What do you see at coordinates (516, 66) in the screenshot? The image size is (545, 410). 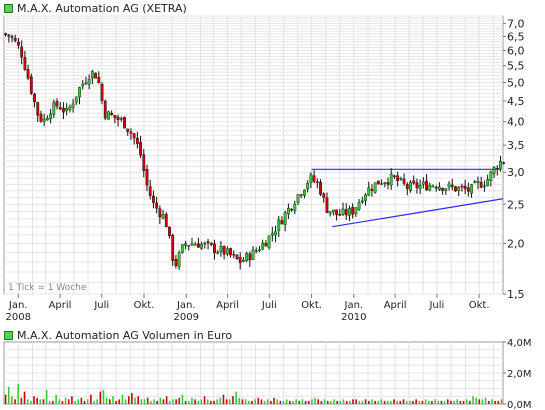 I see `y-tick-label: 5,5` at bounding box center [516, 66].